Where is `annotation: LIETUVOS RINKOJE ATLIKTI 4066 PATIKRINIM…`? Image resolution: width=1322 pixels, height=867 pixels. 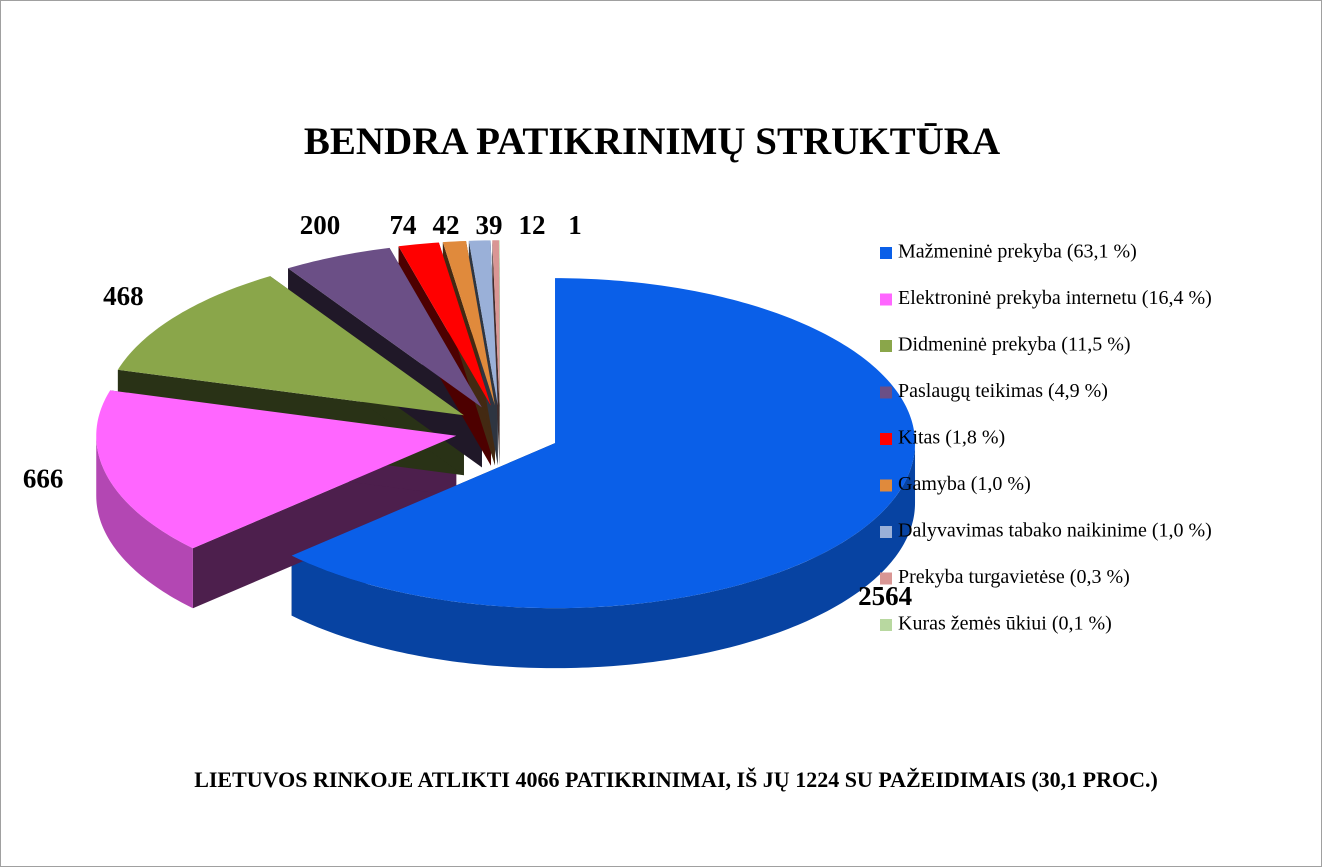 annotation: LIETUVOS RINKOJE ATLIKTI 4066 PATIKRINIM… is located at coordinates (676, 779).